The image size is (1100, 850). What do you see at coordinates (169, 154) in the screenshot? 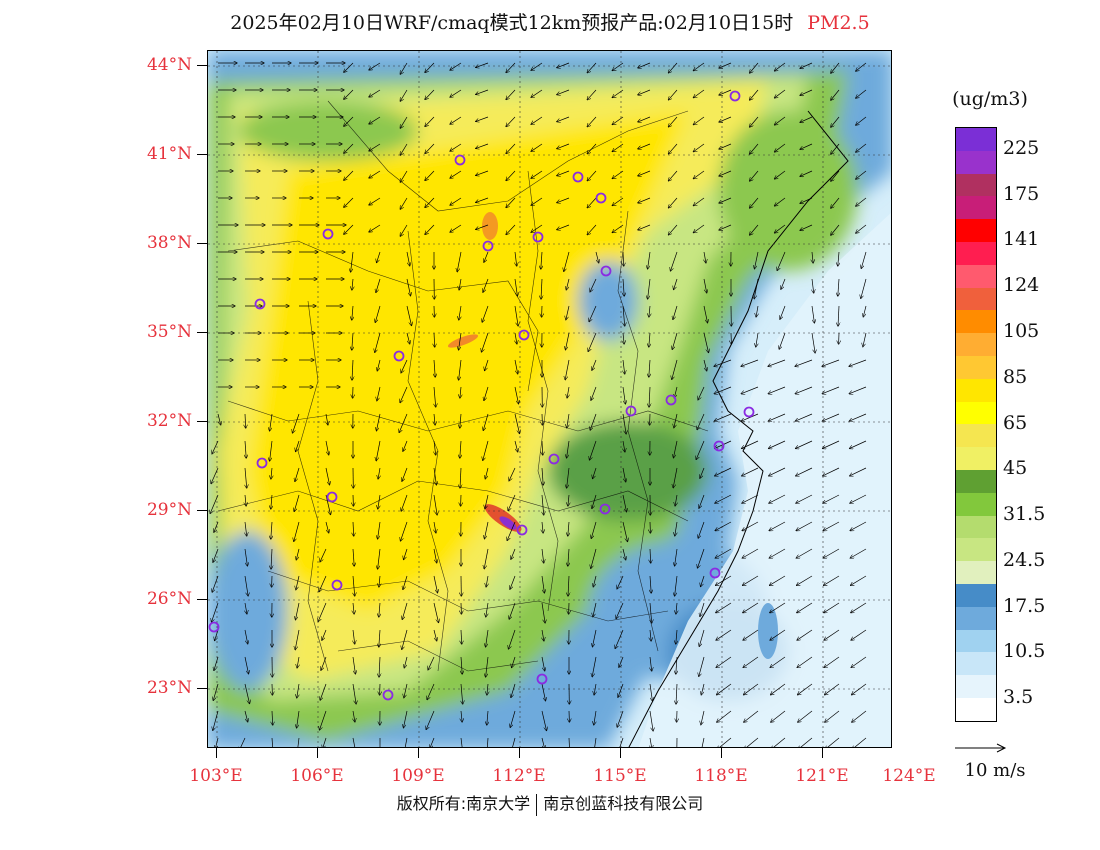
I see `lat-label-41: 41°N` at bounding box center [169, 154].